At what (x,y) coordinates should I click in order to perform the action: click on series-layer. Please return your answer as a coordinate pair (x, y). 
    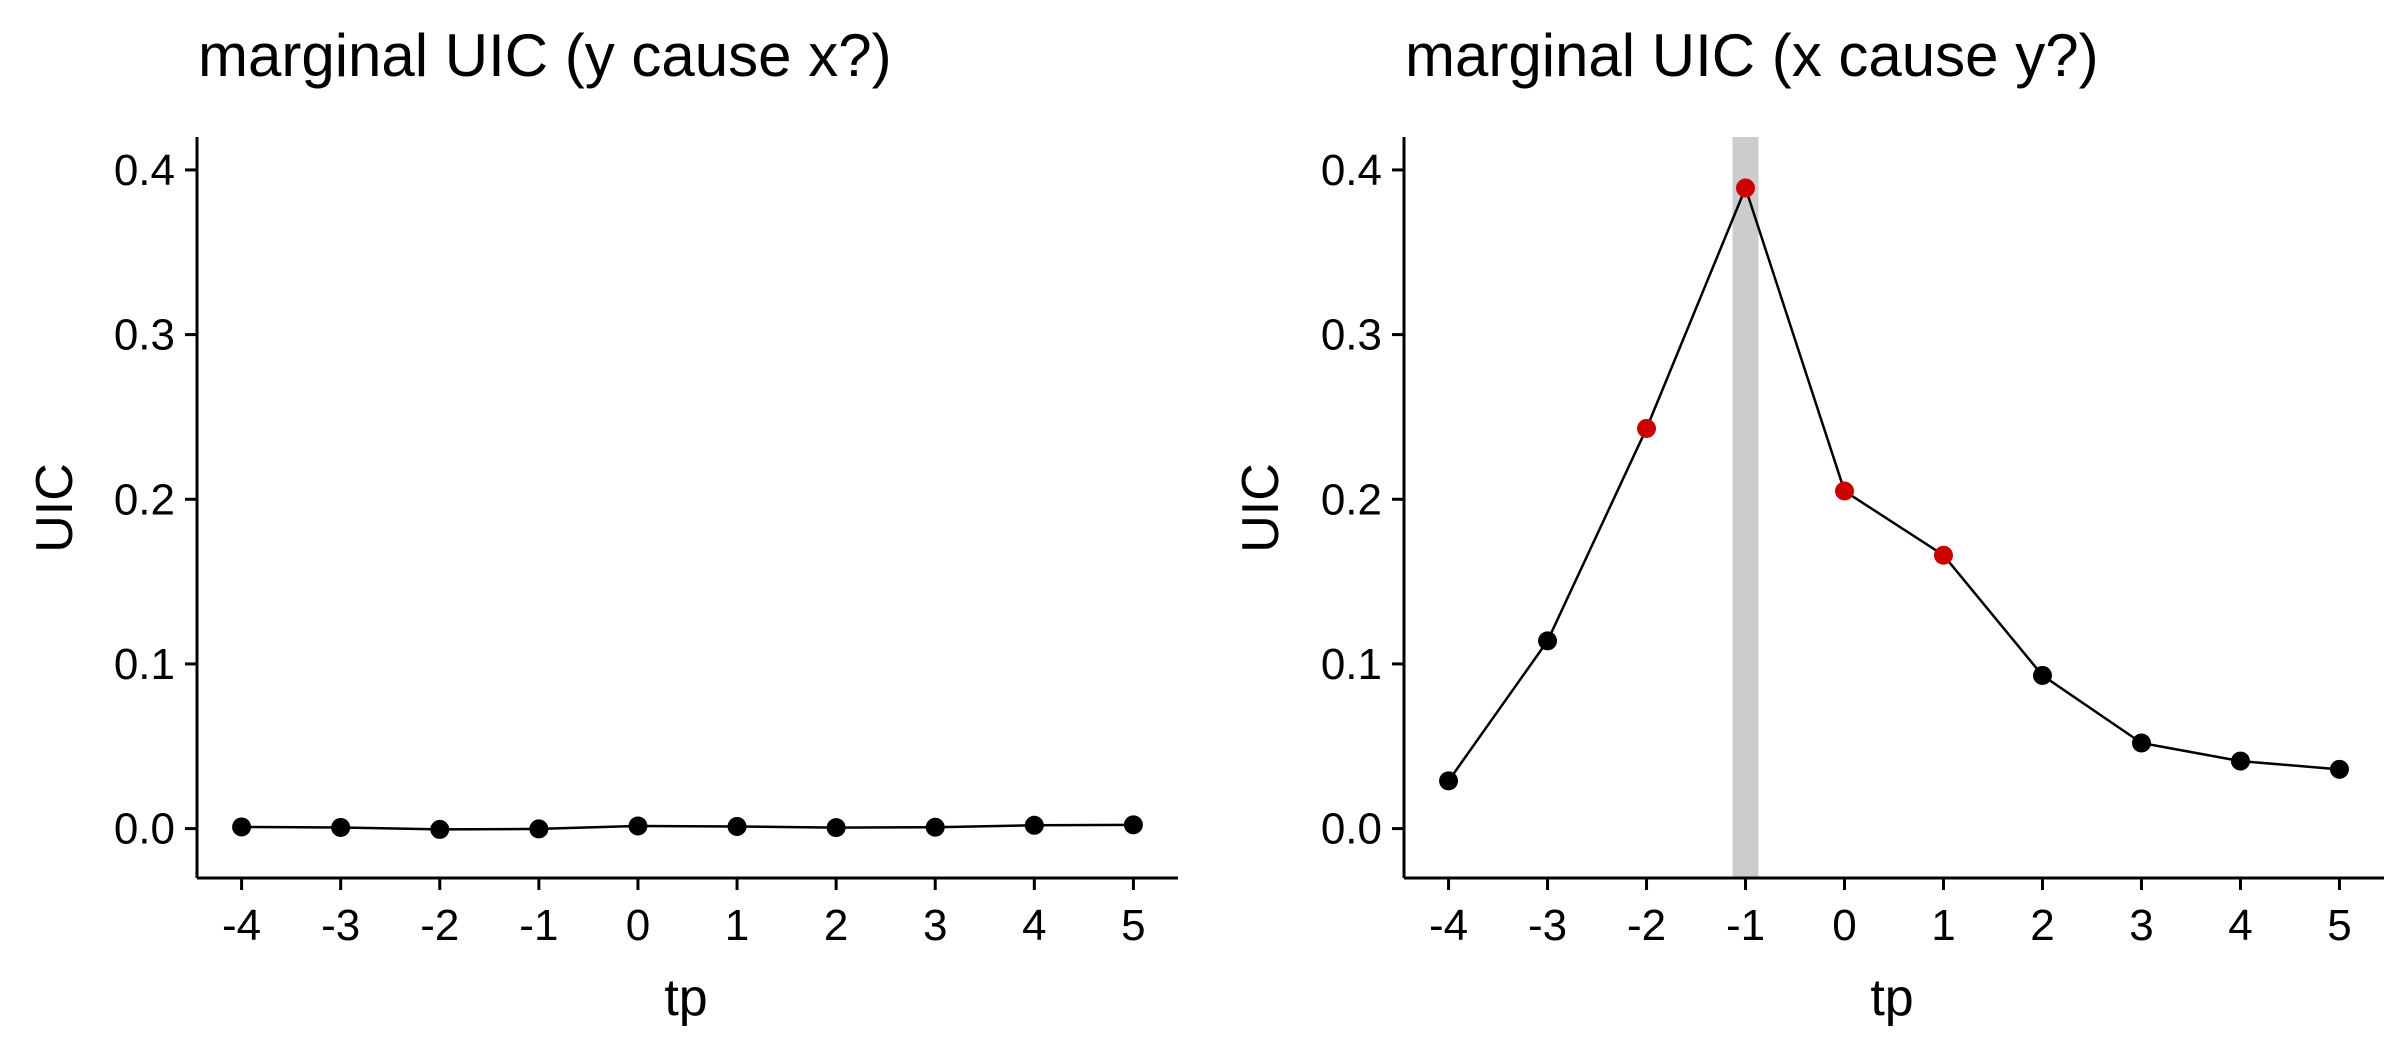
    Looking at the image, I should click on (687, 827).